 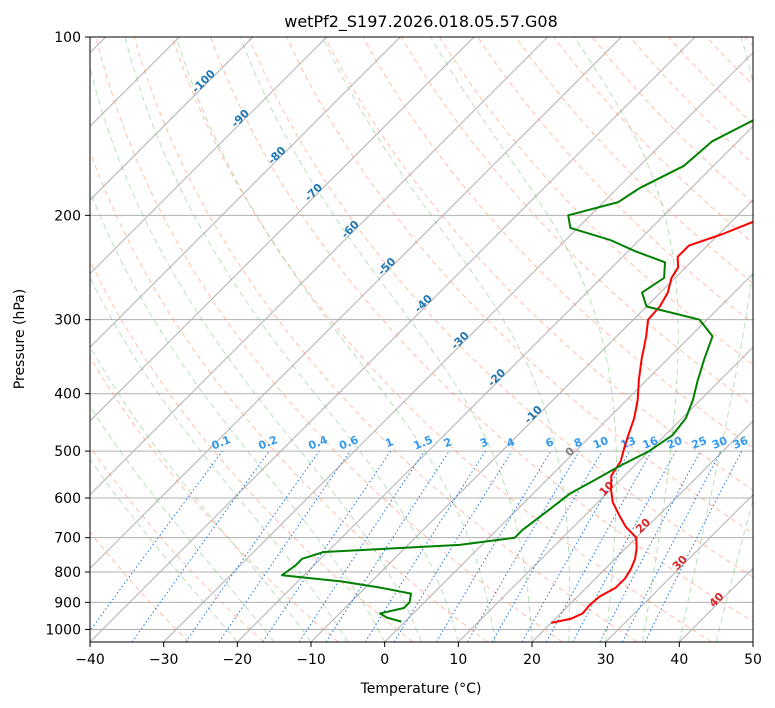 I want to click on y-tick-label: 600, so click(x=67, y=499).